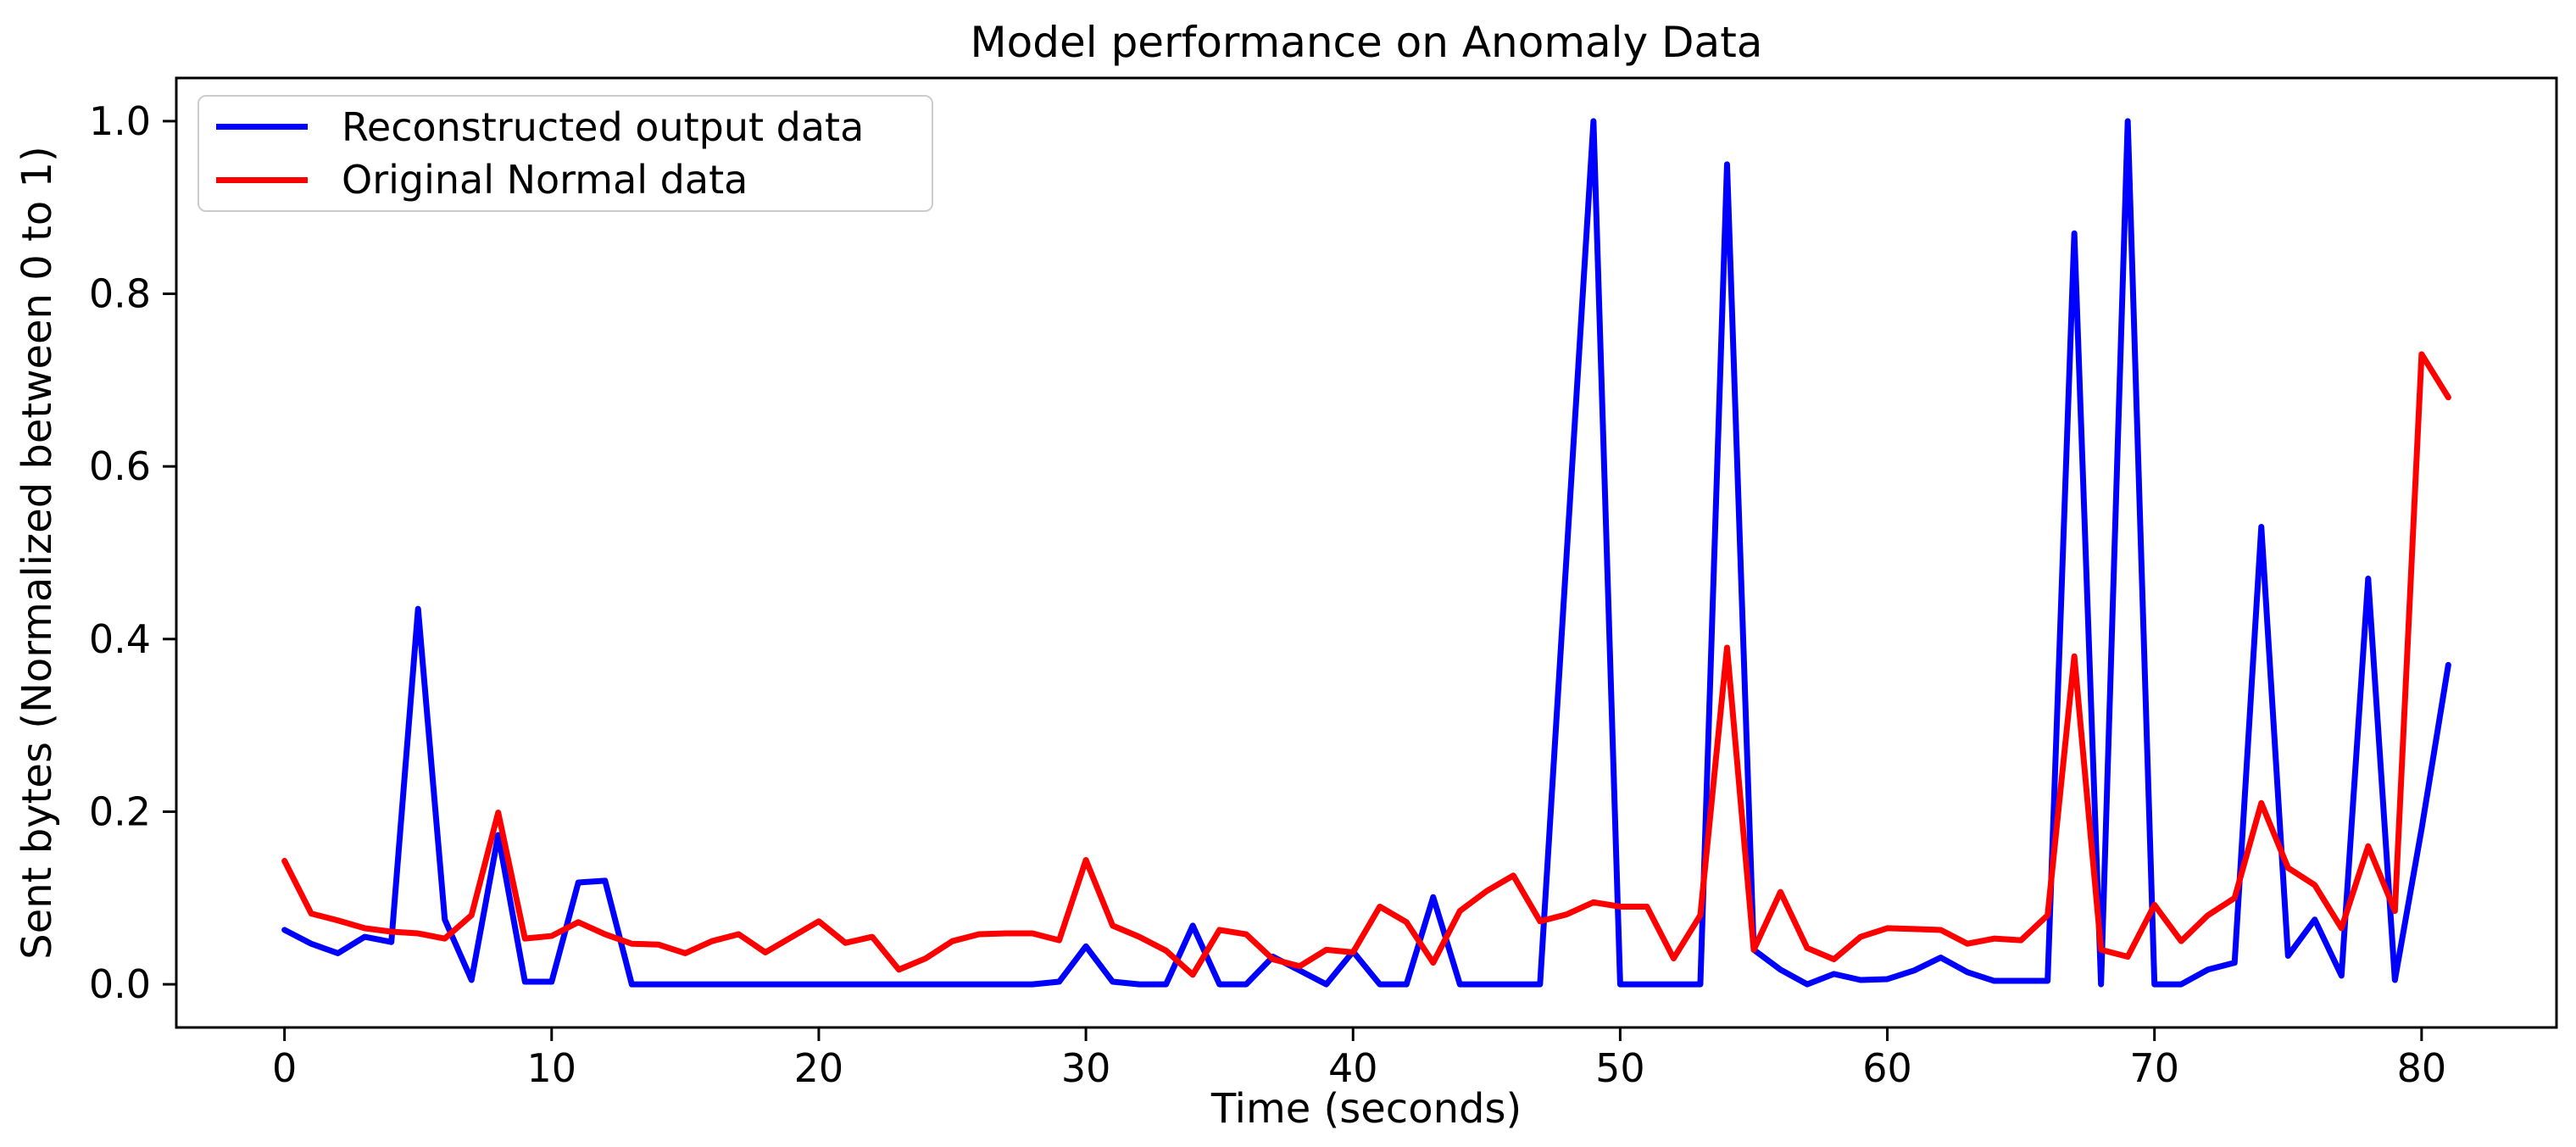  I want to click on x-axis-label: Time (seconds), so click(1366, 1109).